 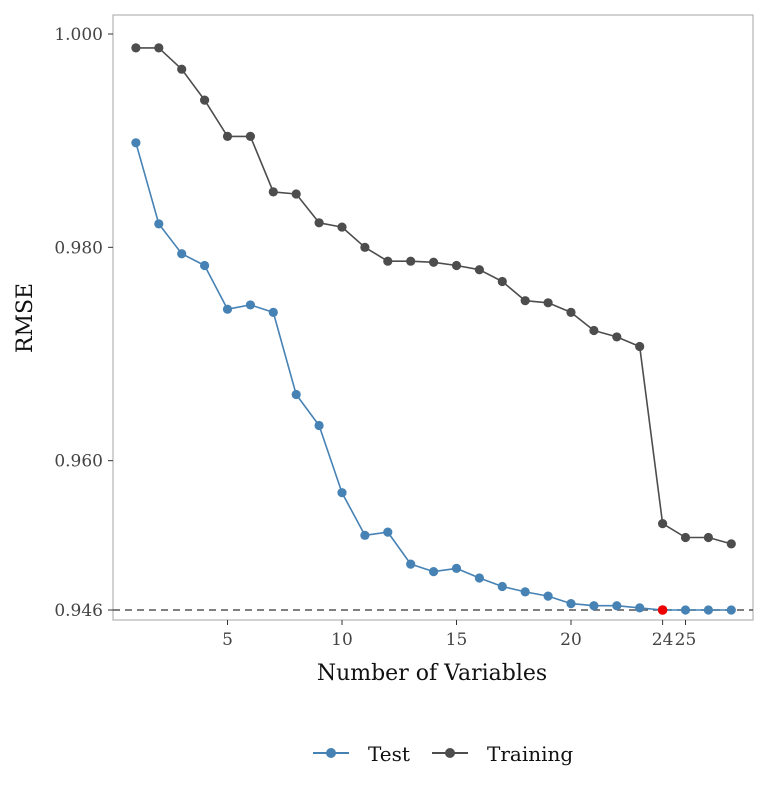 What do you see at coordinates (686, 640) in the screenshot?
I see `x-tick-label: 25` at bounding box center [686, 640].